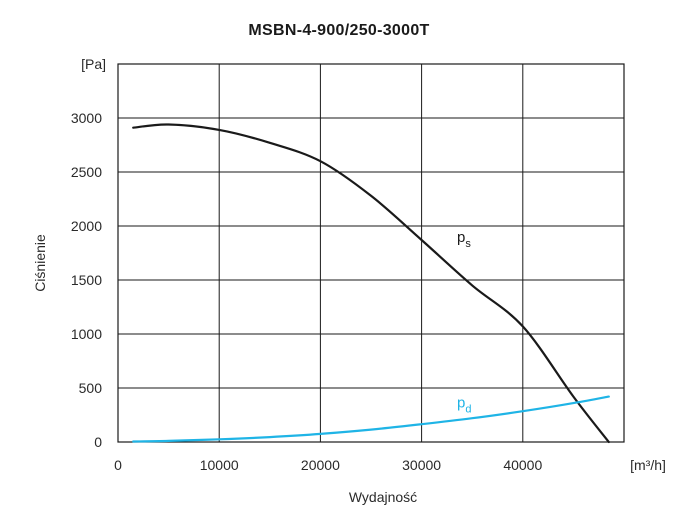 The image size is (678, 520). I want to click on x-axis-title: Wydajność, so click(383, 497).